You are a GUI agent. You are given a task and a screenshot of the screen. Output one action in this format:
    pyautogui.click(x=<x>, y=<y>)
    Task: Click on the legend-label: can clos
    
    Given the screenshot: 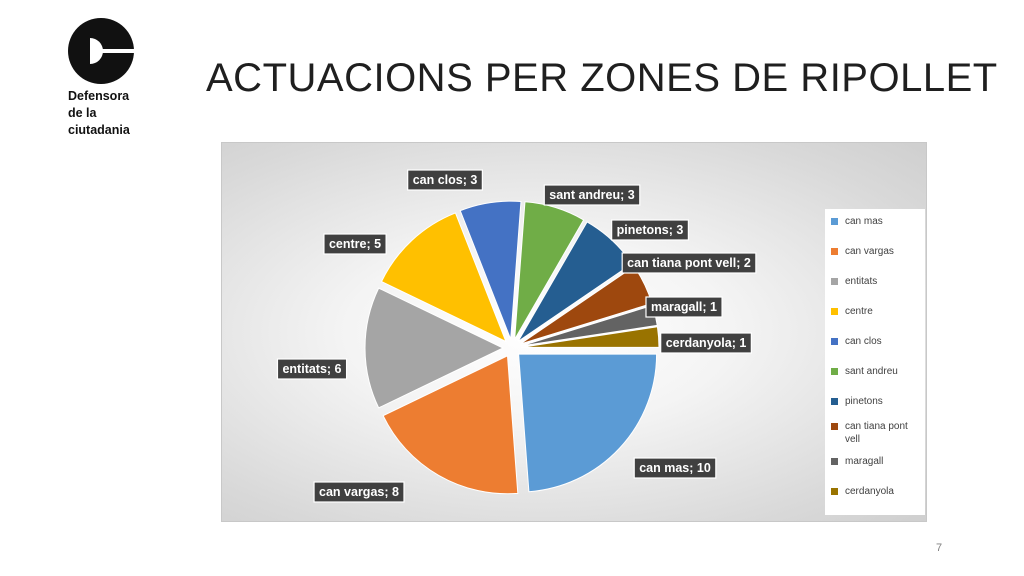 What is the action you would take?
    pyautogui.click(x=863, y=341)
    